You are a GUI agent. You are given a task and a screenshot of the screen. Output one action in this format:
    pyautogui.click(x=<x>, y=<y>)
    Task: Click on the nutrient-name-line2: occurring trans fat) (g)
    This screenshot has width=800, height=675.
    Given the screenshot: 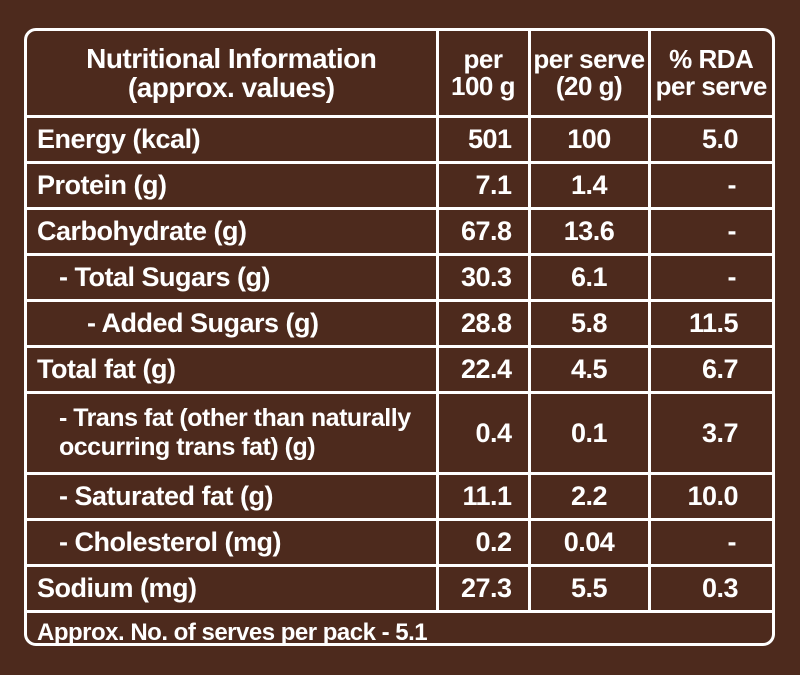 What is the action you would take?
    pyautogui.click(x=187, y=447)
    